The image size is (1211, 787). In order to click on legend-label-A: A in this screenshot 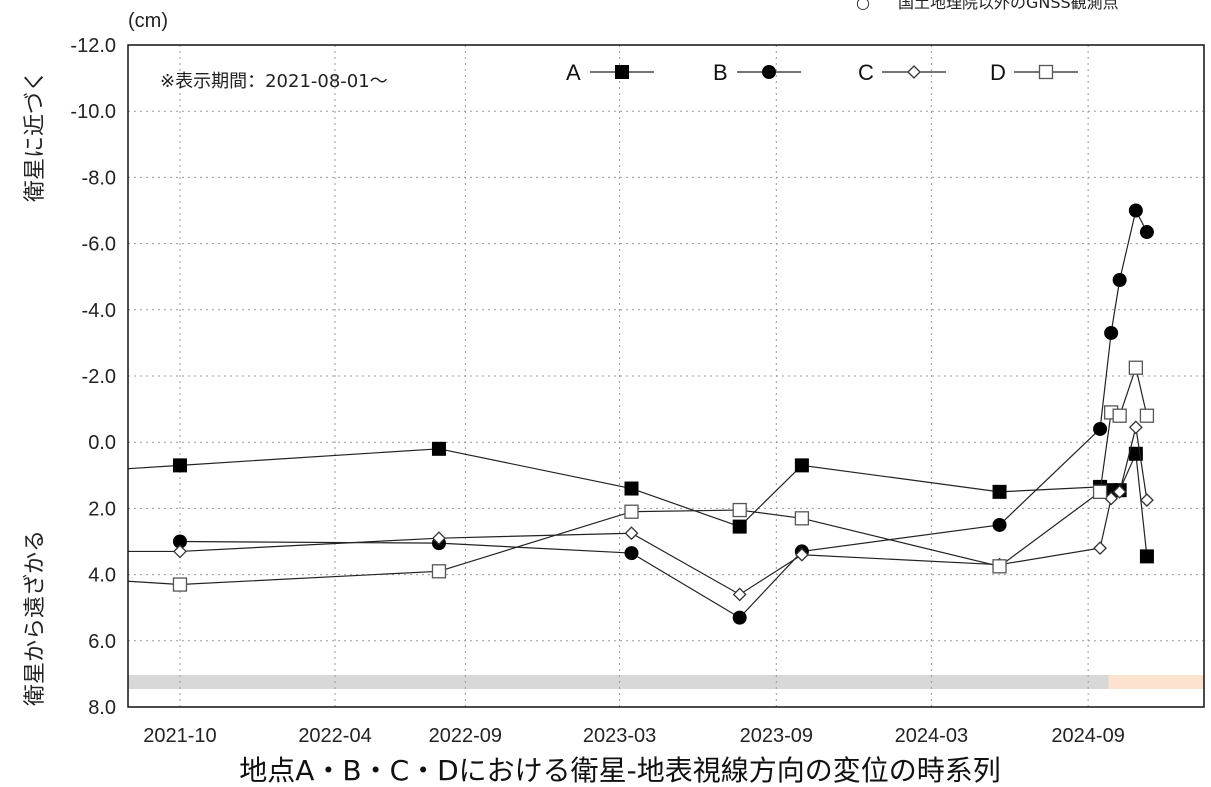, I will do `click(573, 72)`.